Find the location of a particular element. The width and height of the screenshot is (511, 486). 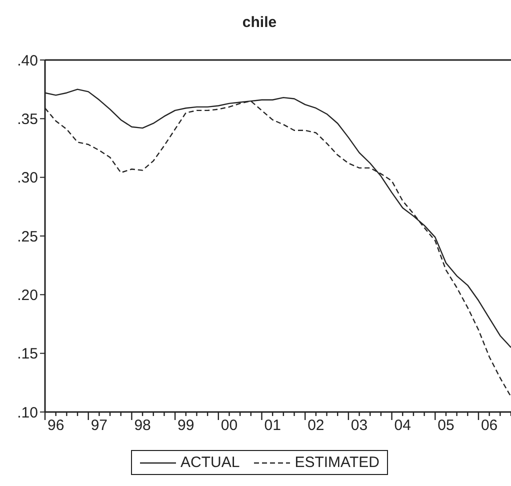

y-tick-label: .20 is located at coordinates (27, 295).